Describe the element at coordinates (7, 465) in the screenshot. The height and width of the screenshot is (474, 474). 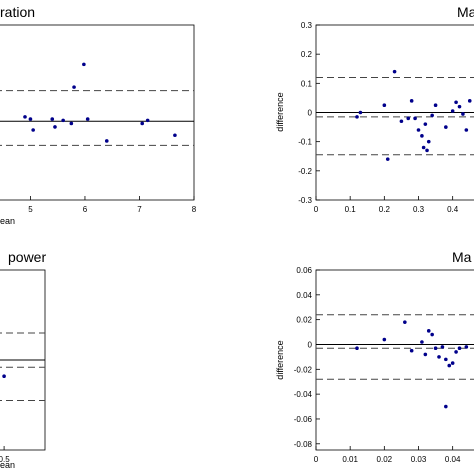
I see `panel-bottom-left-xlabel: ean` at that location.